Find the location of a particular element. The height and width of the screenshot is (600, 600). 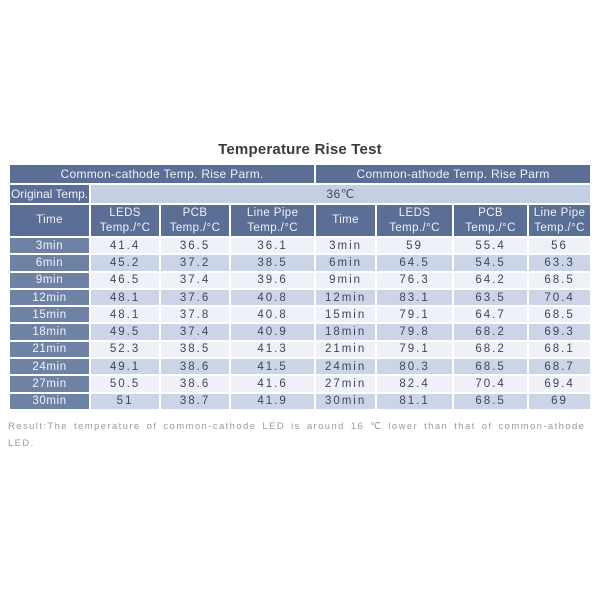

table-cell: 49.1 is located at coordinates (125, 367).